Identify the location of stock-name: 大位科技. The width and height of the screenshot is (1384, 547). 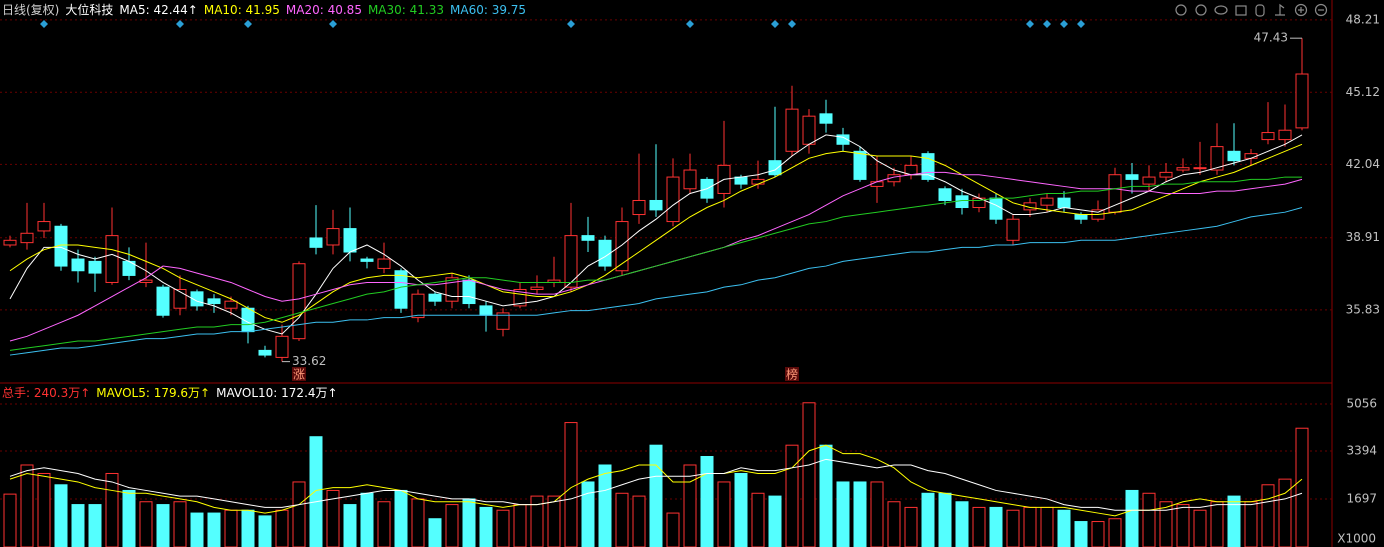
(89, 10).